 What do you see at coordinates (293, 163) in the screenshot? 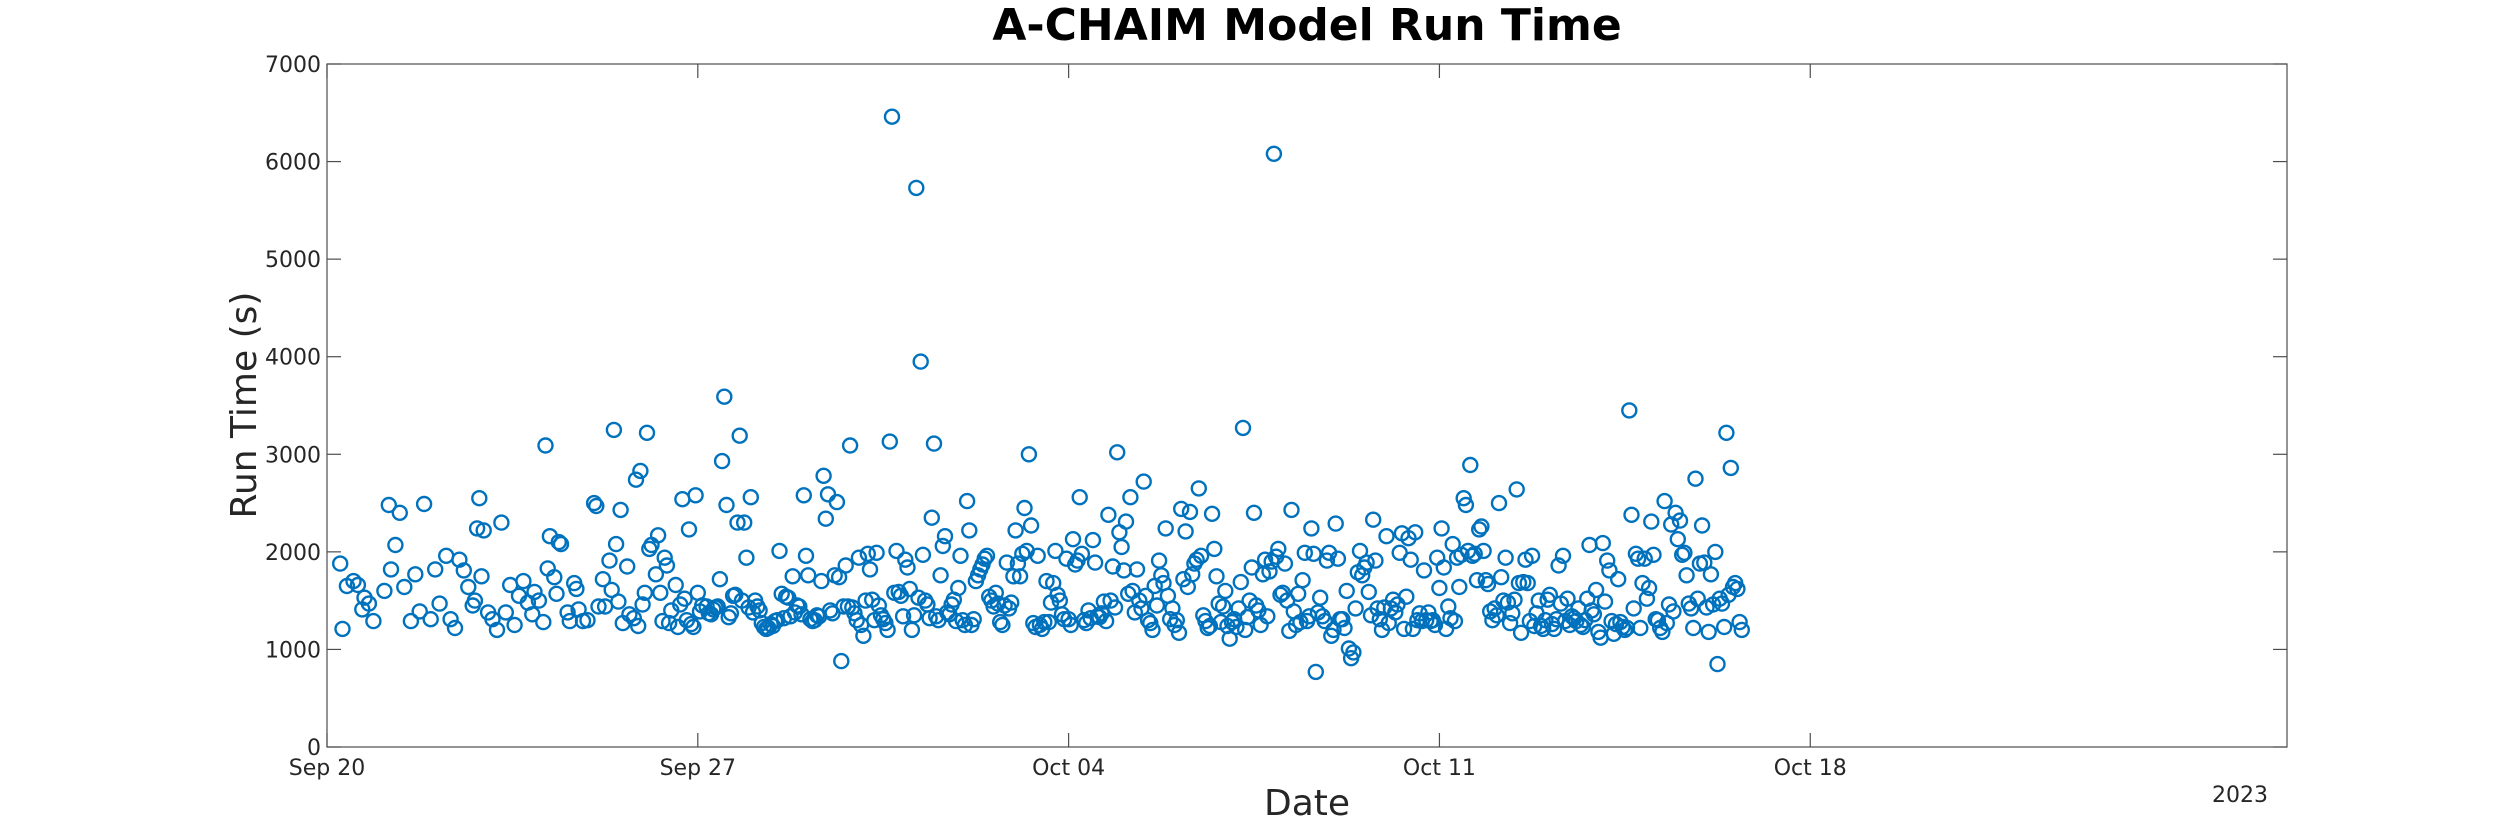
I see `y-tick-label: 6000` at bounding box center [293, 163].